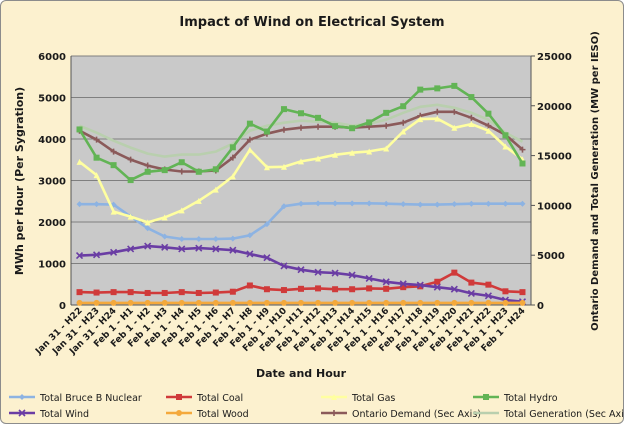 The width and height of the screenshot is (624, 424). I want to click on legend-label: Total Hydro, so click(530, 398).